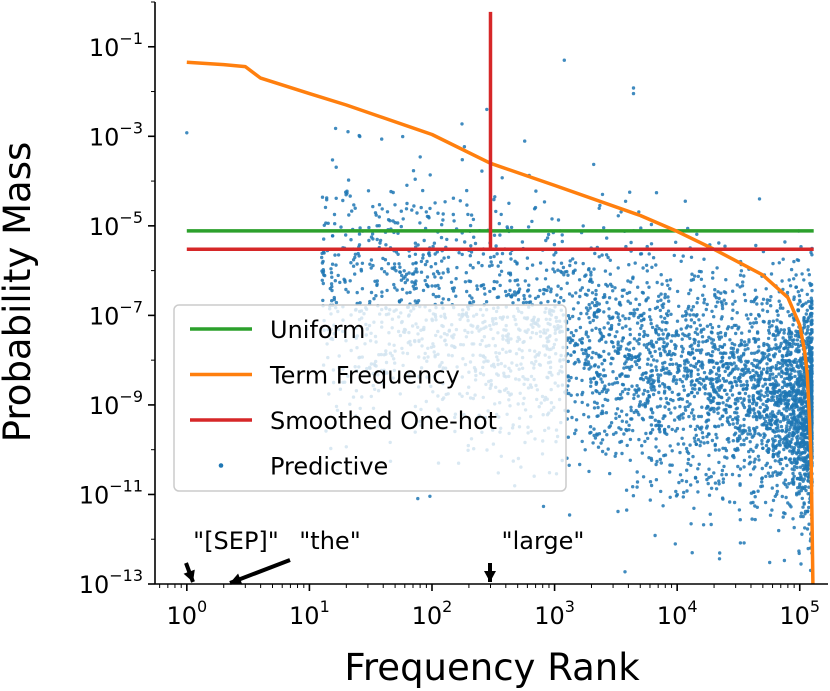 This screenshot has width=830, height=691. Describe the element at coordinates (221, 465) in the screenshot. I see `legend-marker-predictive` at that location.